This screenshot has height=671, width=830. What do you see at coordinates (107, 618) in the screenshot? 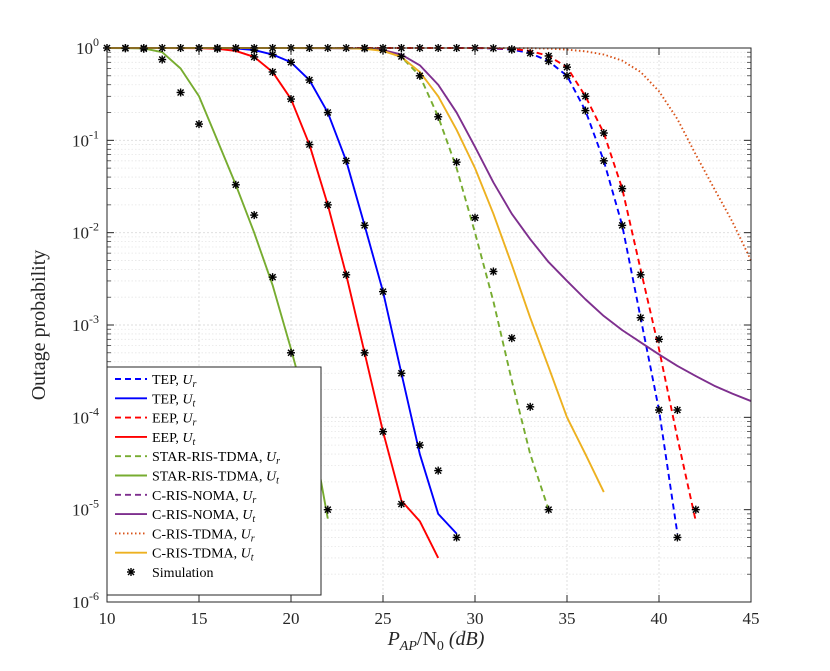
I see `x-tick-label: 10` at bounding box center [107, 618].